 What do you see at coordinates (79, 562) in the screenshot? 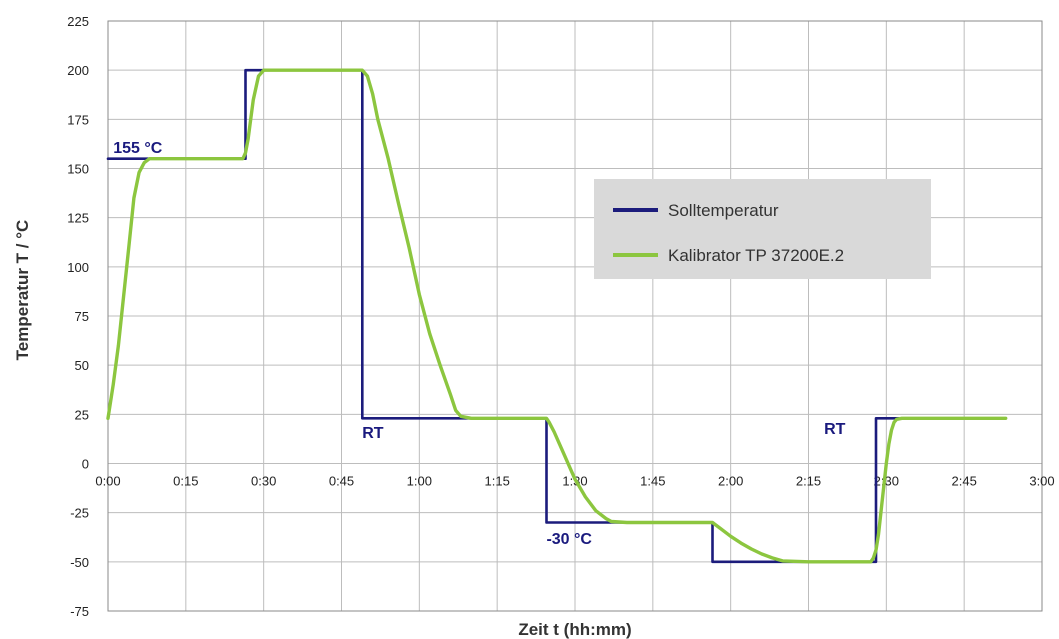
I see `y-tick-label: -50` at bounding box center [79, 562].